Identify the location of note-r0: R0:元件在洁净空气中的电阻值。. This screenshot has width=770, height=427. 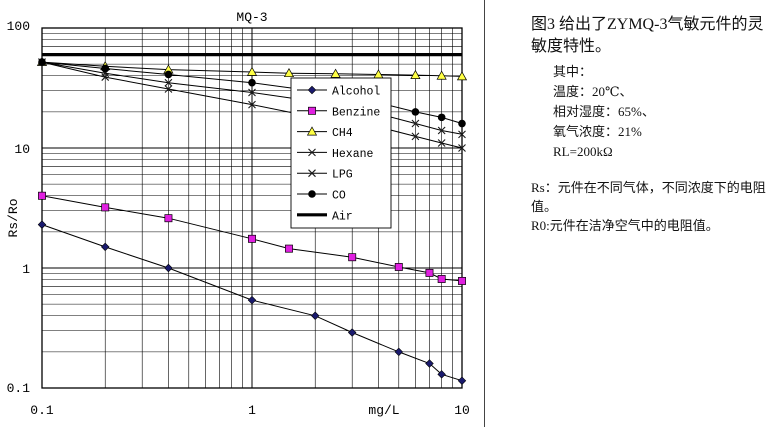
(625, 225).